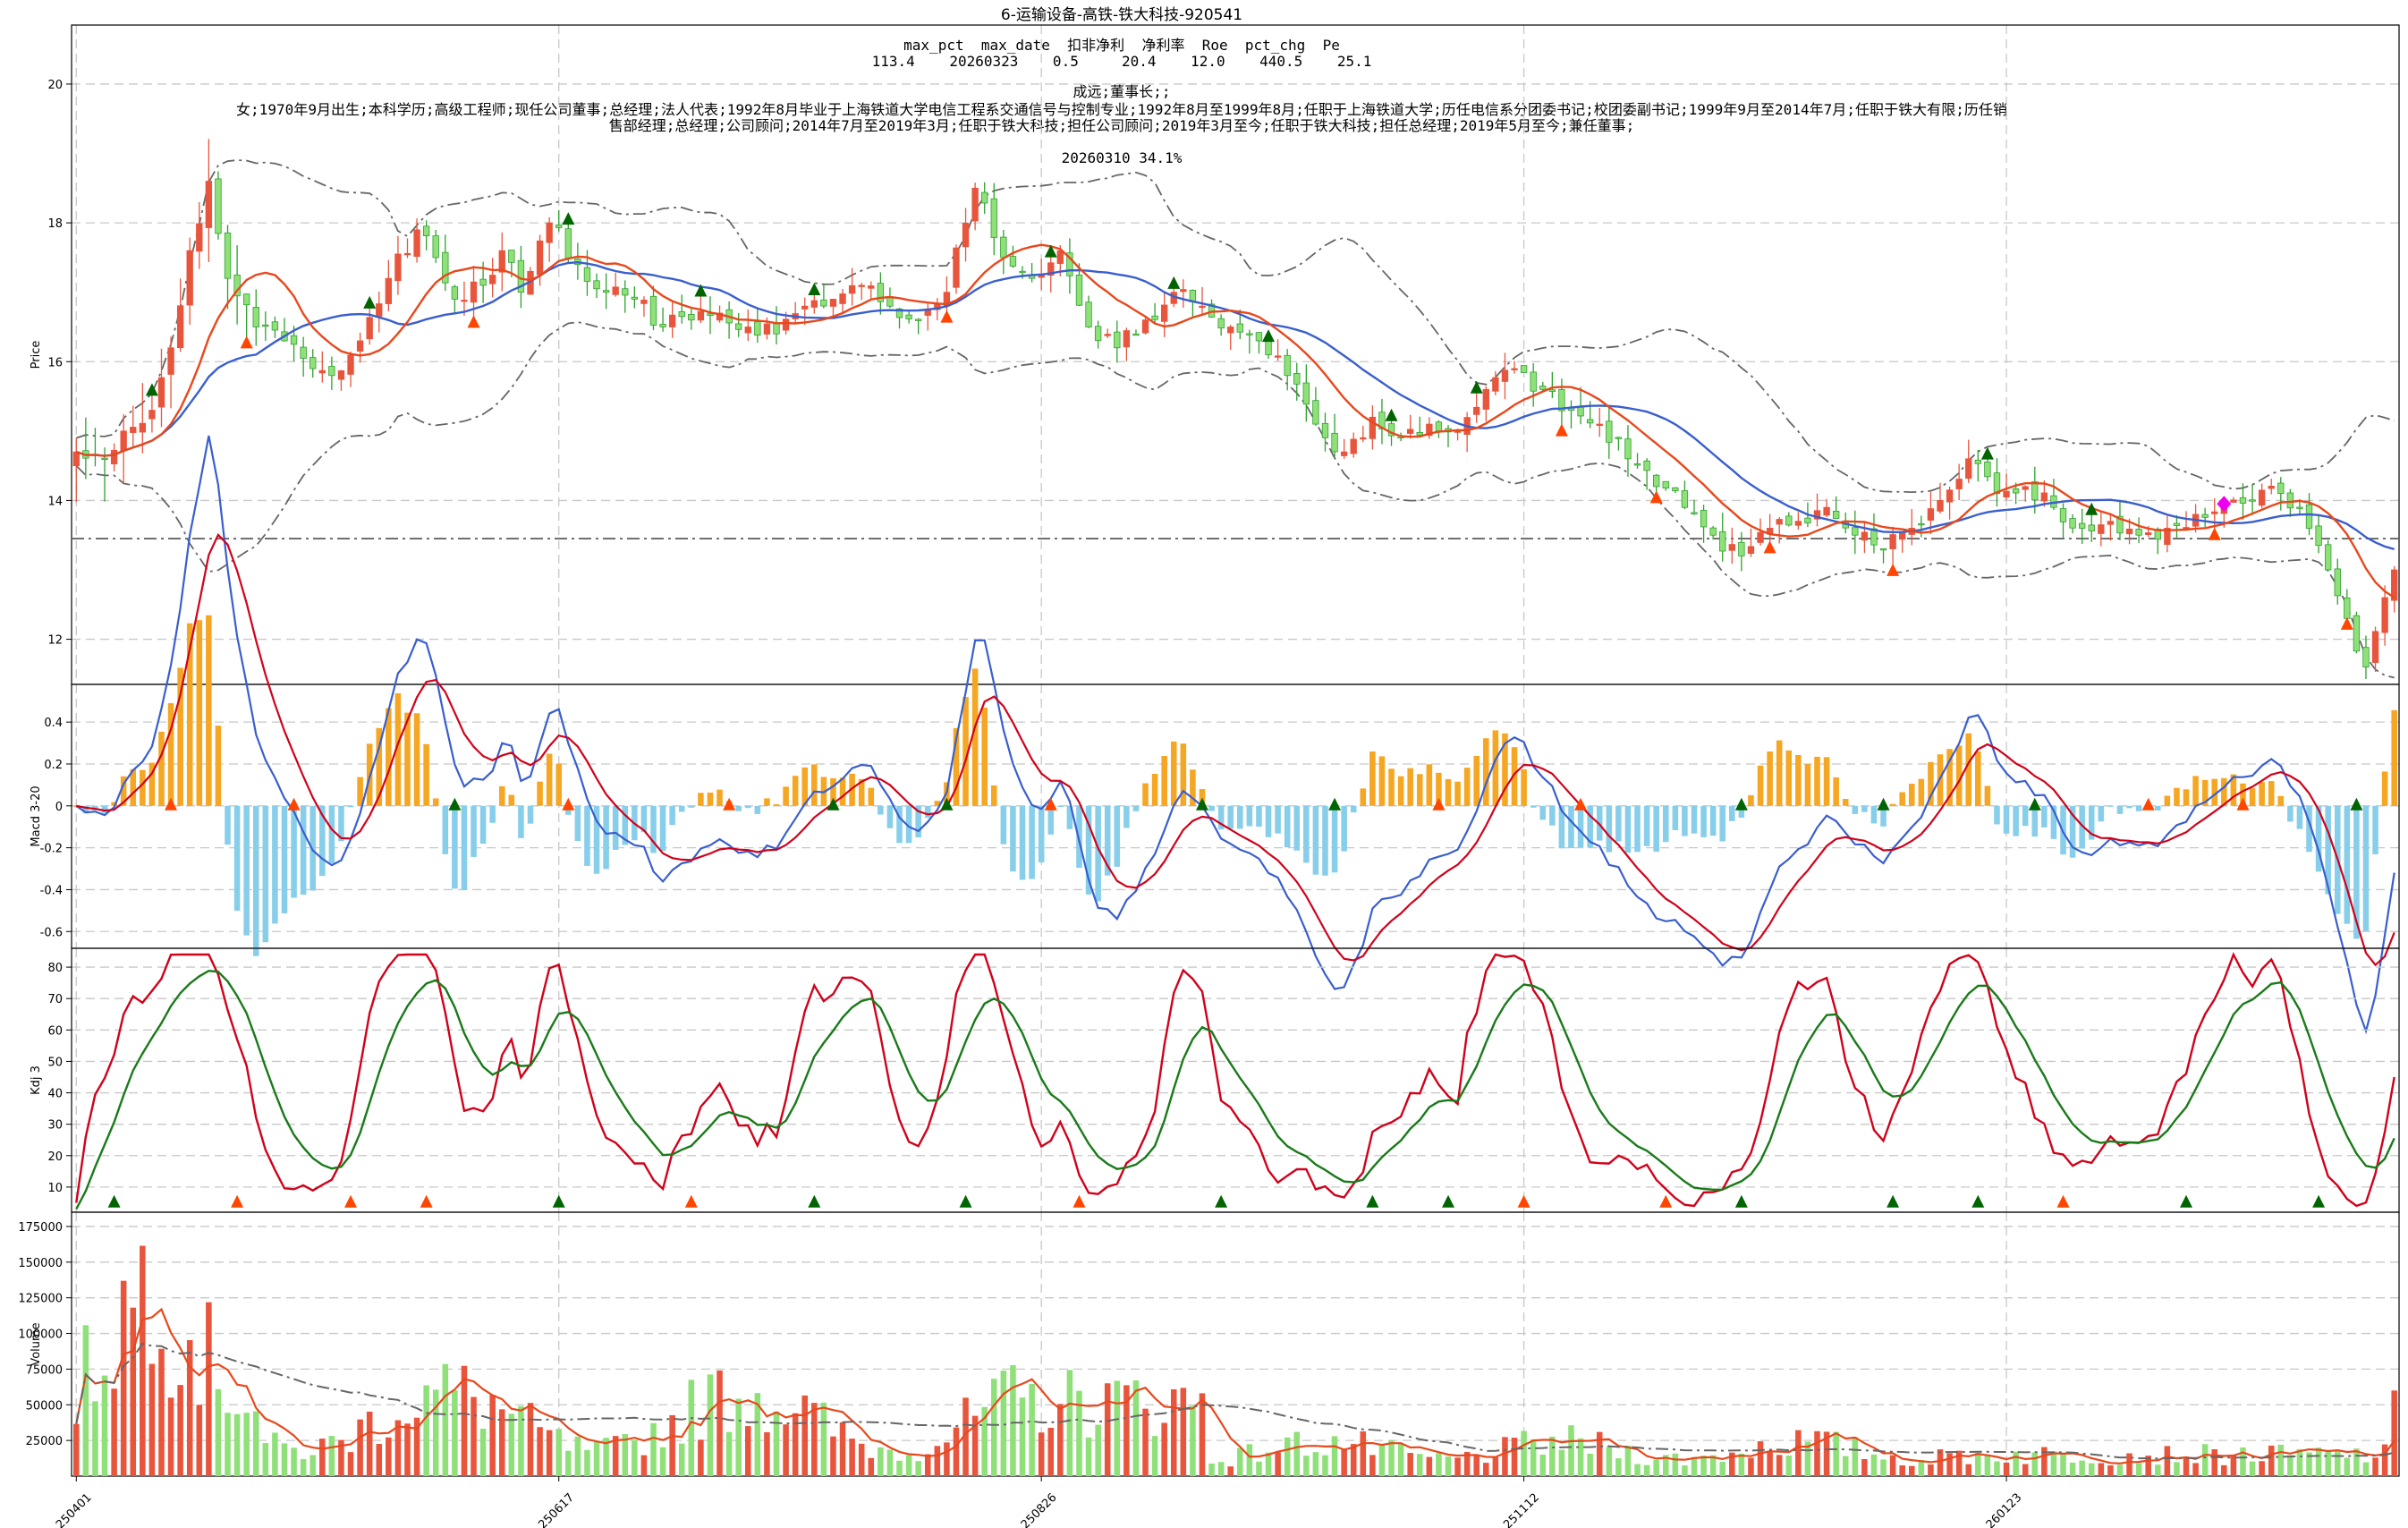  What do you see at coordinates (1522, 1509) in the screenshot?
I see `x-tick-label: 251112` at bounding box center [1522, 1509].